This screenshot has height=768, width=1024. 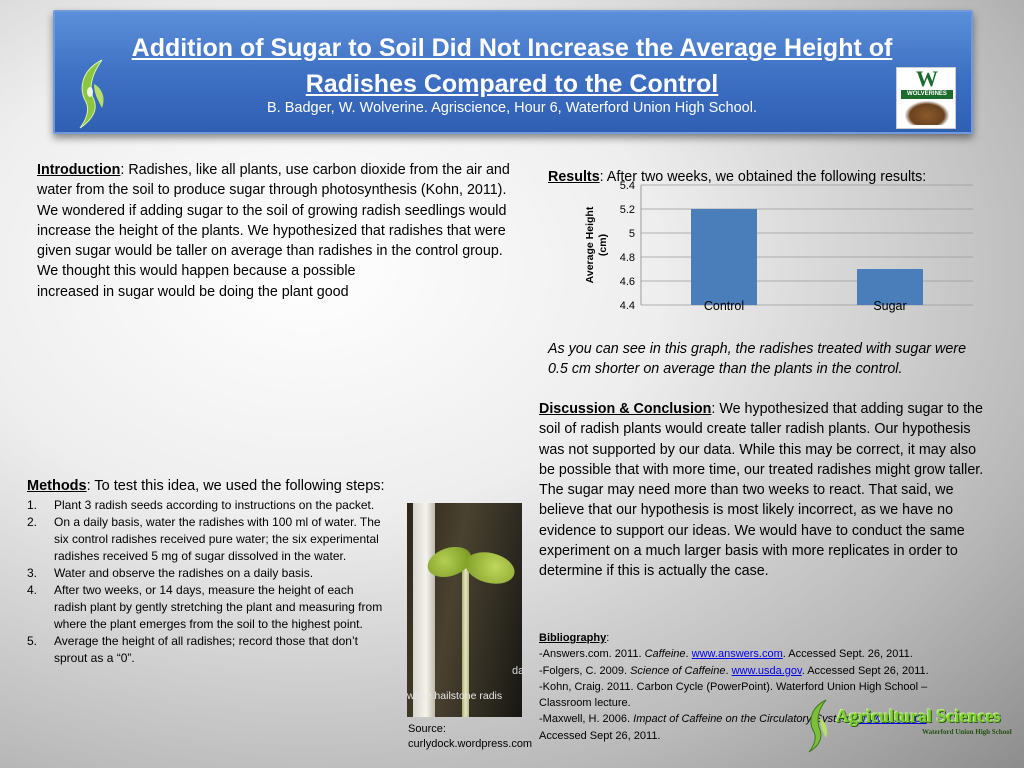 I want to click on y-tick-label: 4.8, so click(x=627, y=258).